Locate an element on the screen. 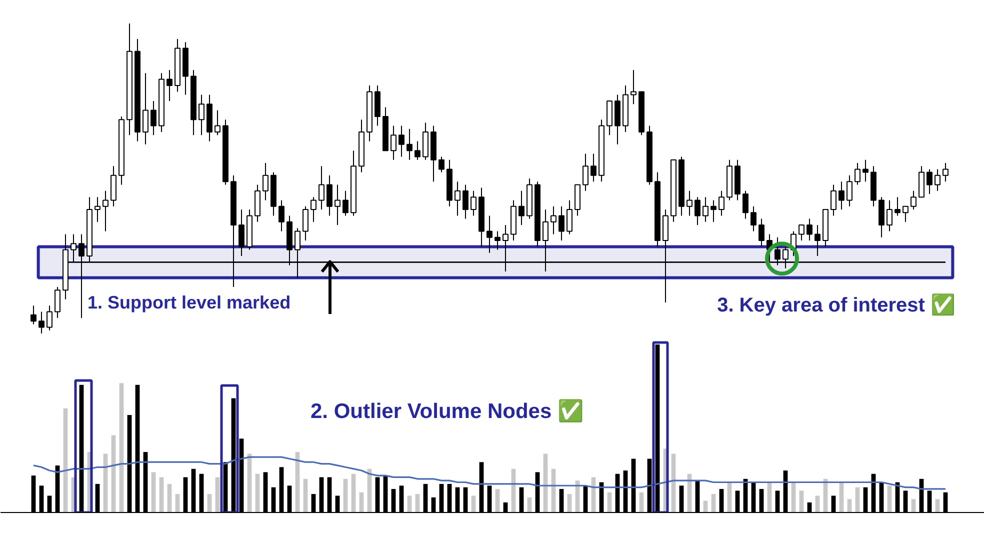  annotation: 2. Outlier Volume Nodes ✅ is located at coordinates (447, 410).